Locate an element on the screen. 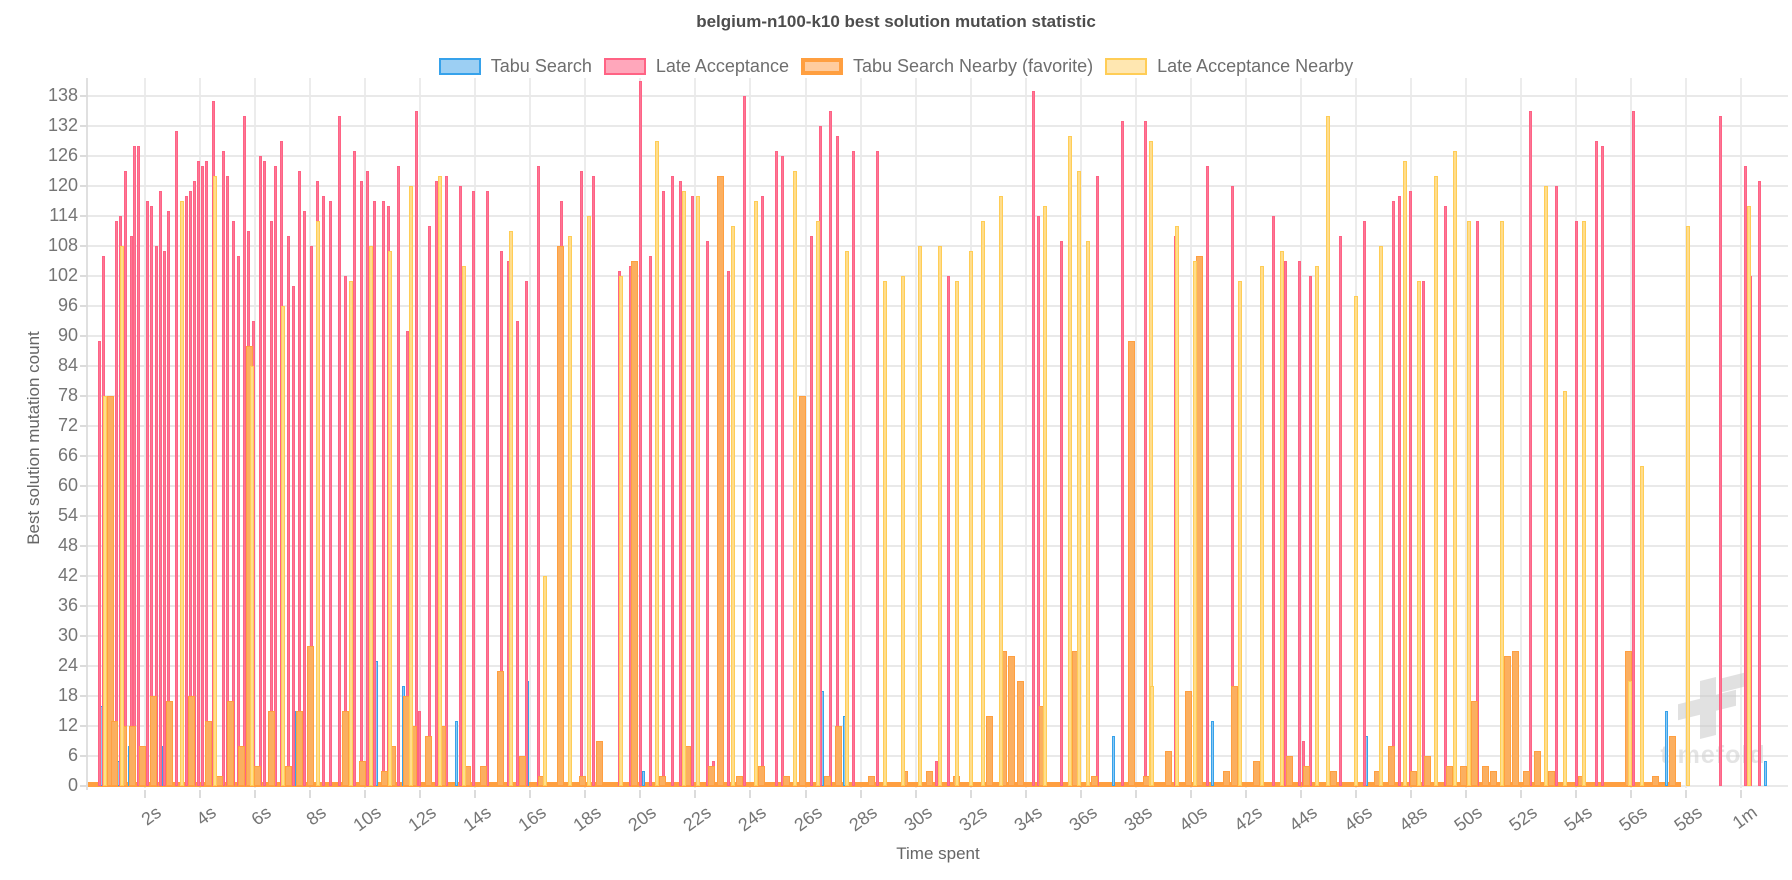  legend-item-late-acceptance: Late Acceptance is located at coordinates (696, 66).